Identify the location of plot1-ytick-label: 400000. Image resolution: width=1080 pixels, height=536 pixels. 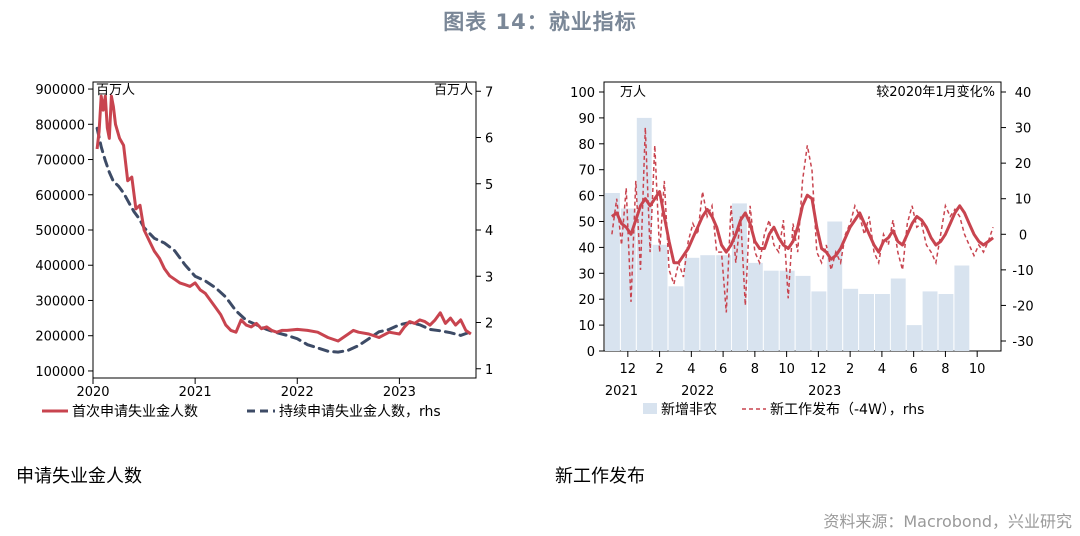
(60, 266).